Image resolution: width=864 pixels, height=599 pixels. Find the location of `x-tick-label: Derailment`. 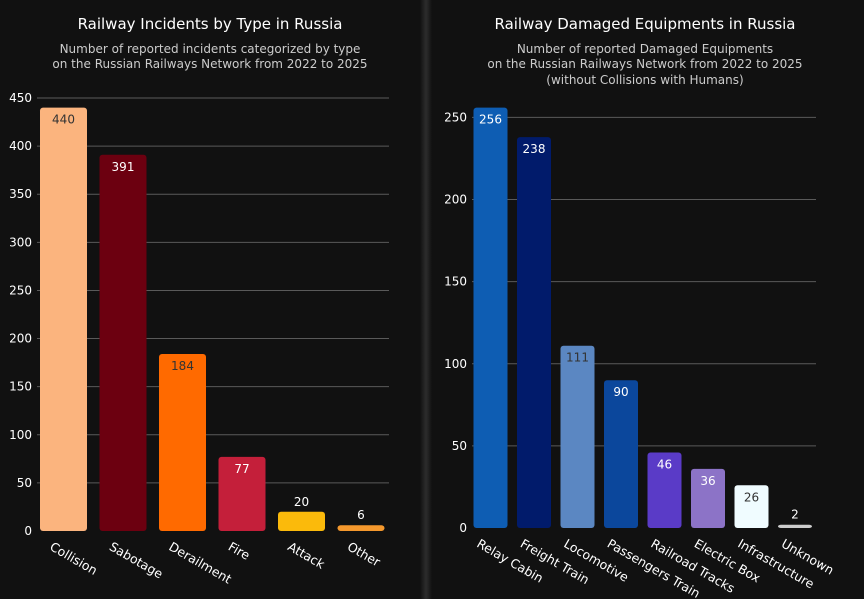

x-tick-label: Derailment is located at coordinates (200, 563).